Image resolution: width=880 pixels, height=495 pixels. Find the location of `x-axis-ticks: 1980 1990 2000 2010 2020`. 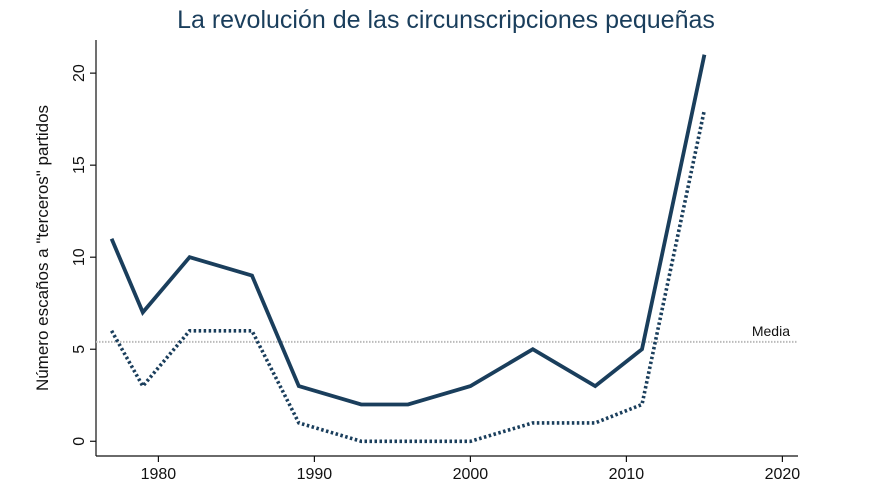

x-axis-ticks: 1980 1990 2000 2010 2020 is located at coordinates (471, 469).